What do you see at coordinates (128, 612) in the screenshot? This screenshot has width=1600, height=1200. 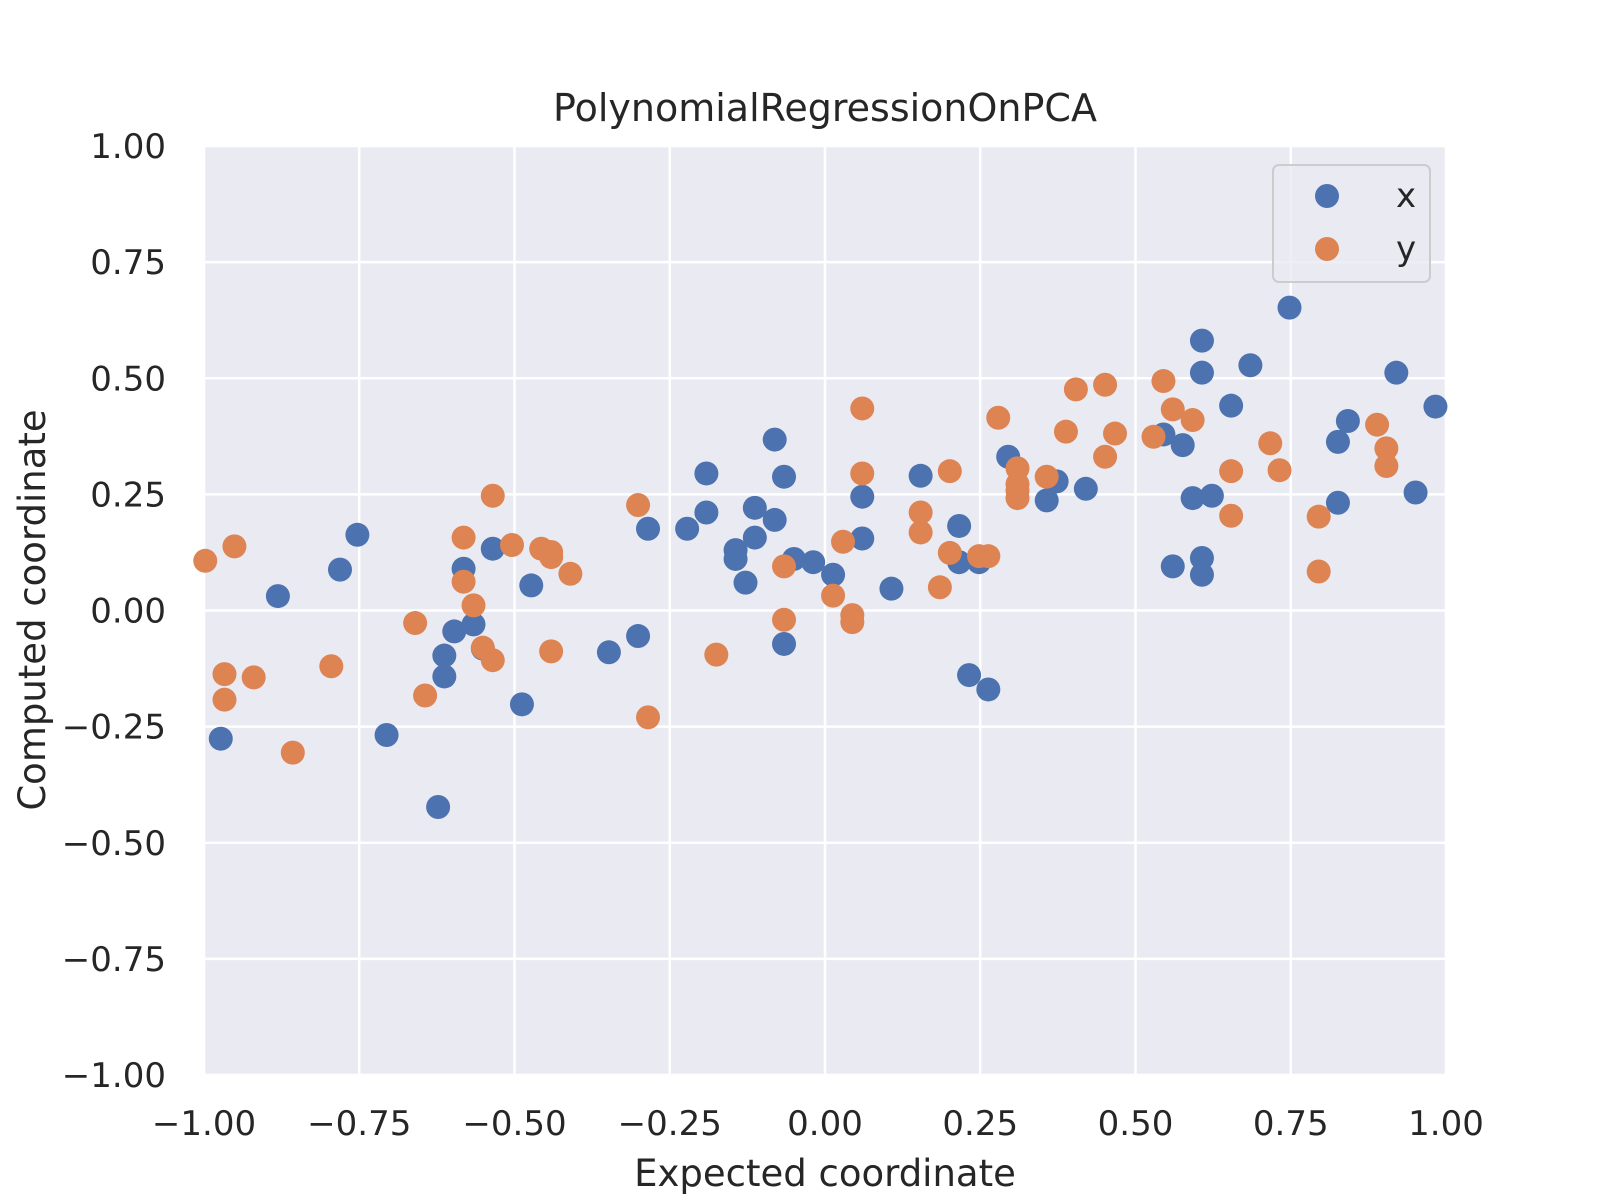 I see `y-tick-label: 0.00` at bounding box center [128, 612].